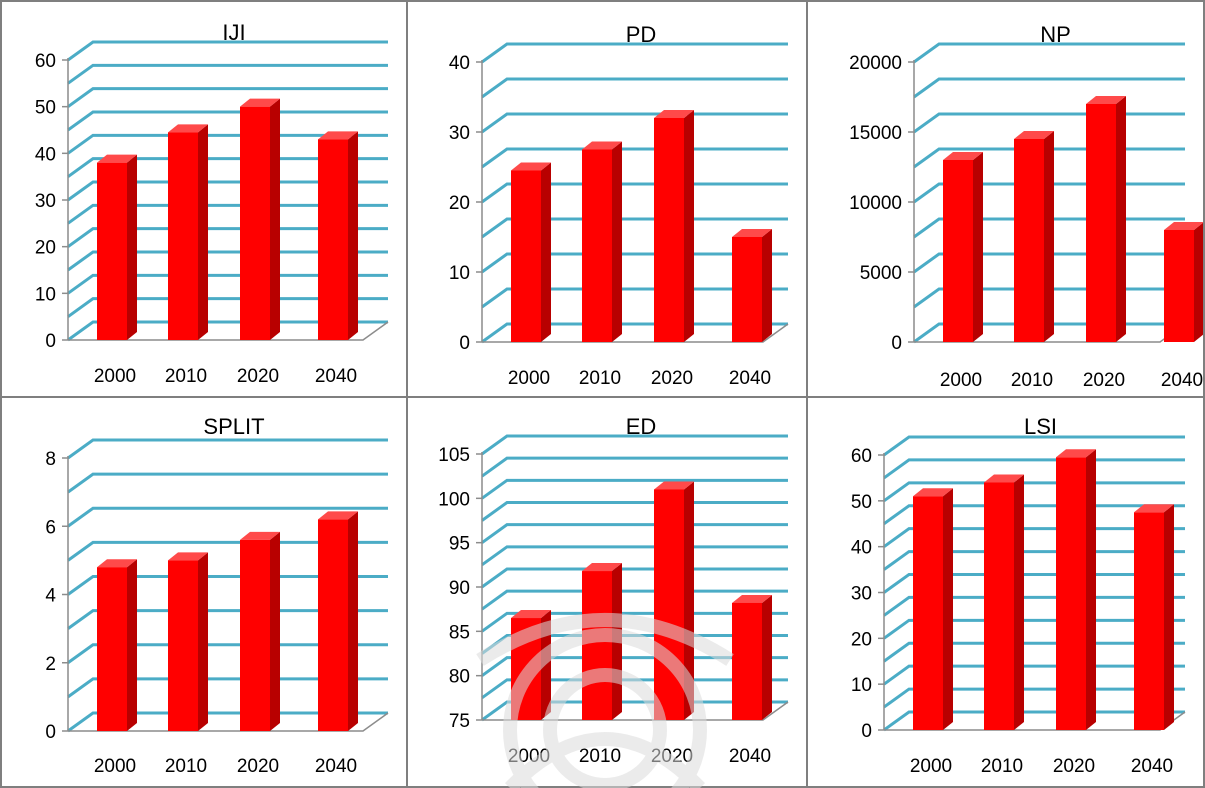 The height and width of the screenshot is (788, 1205). Describe the element at coordinates (641, 34) in the screenshot. I see `pd-chart-title: PD` at that location.